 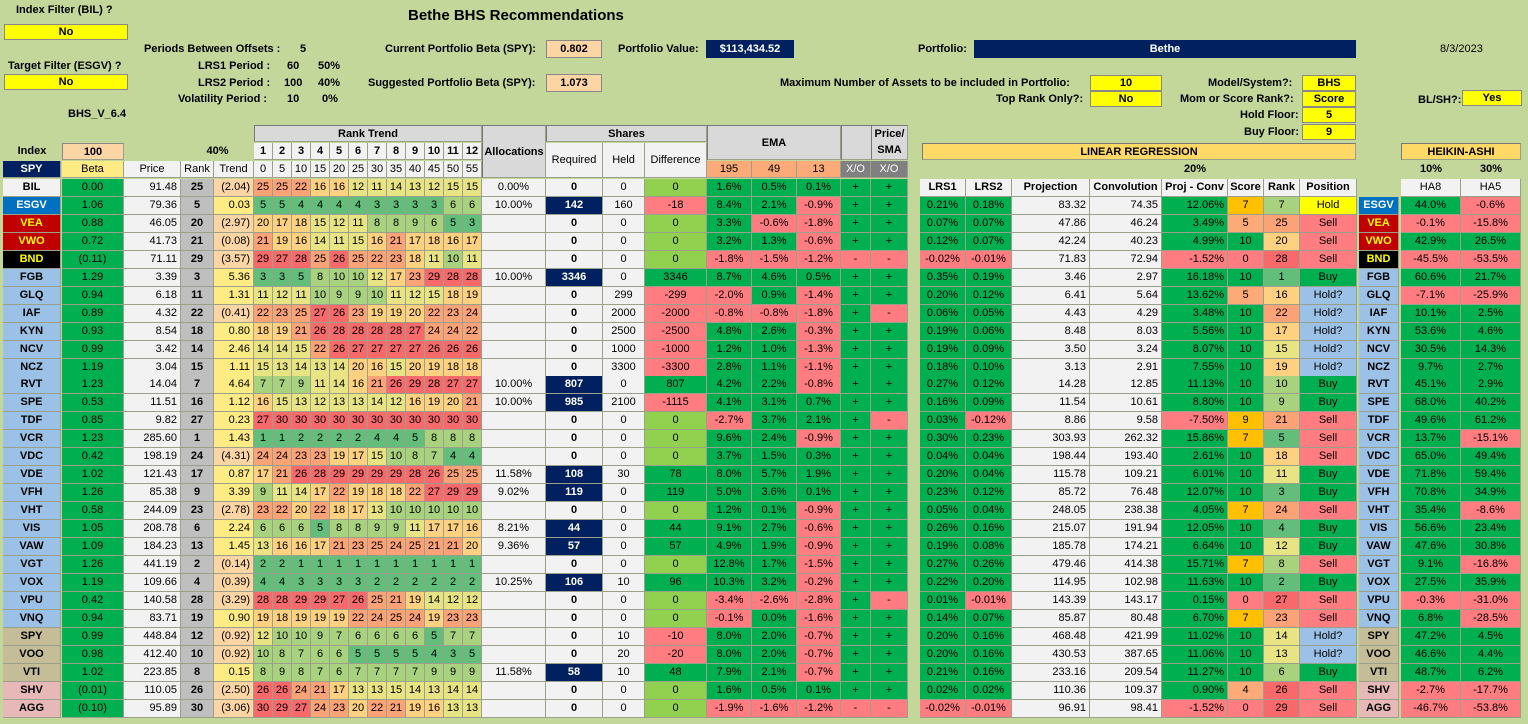 I want to click on row-vfh-required: 119, so click(x=574, y=493).